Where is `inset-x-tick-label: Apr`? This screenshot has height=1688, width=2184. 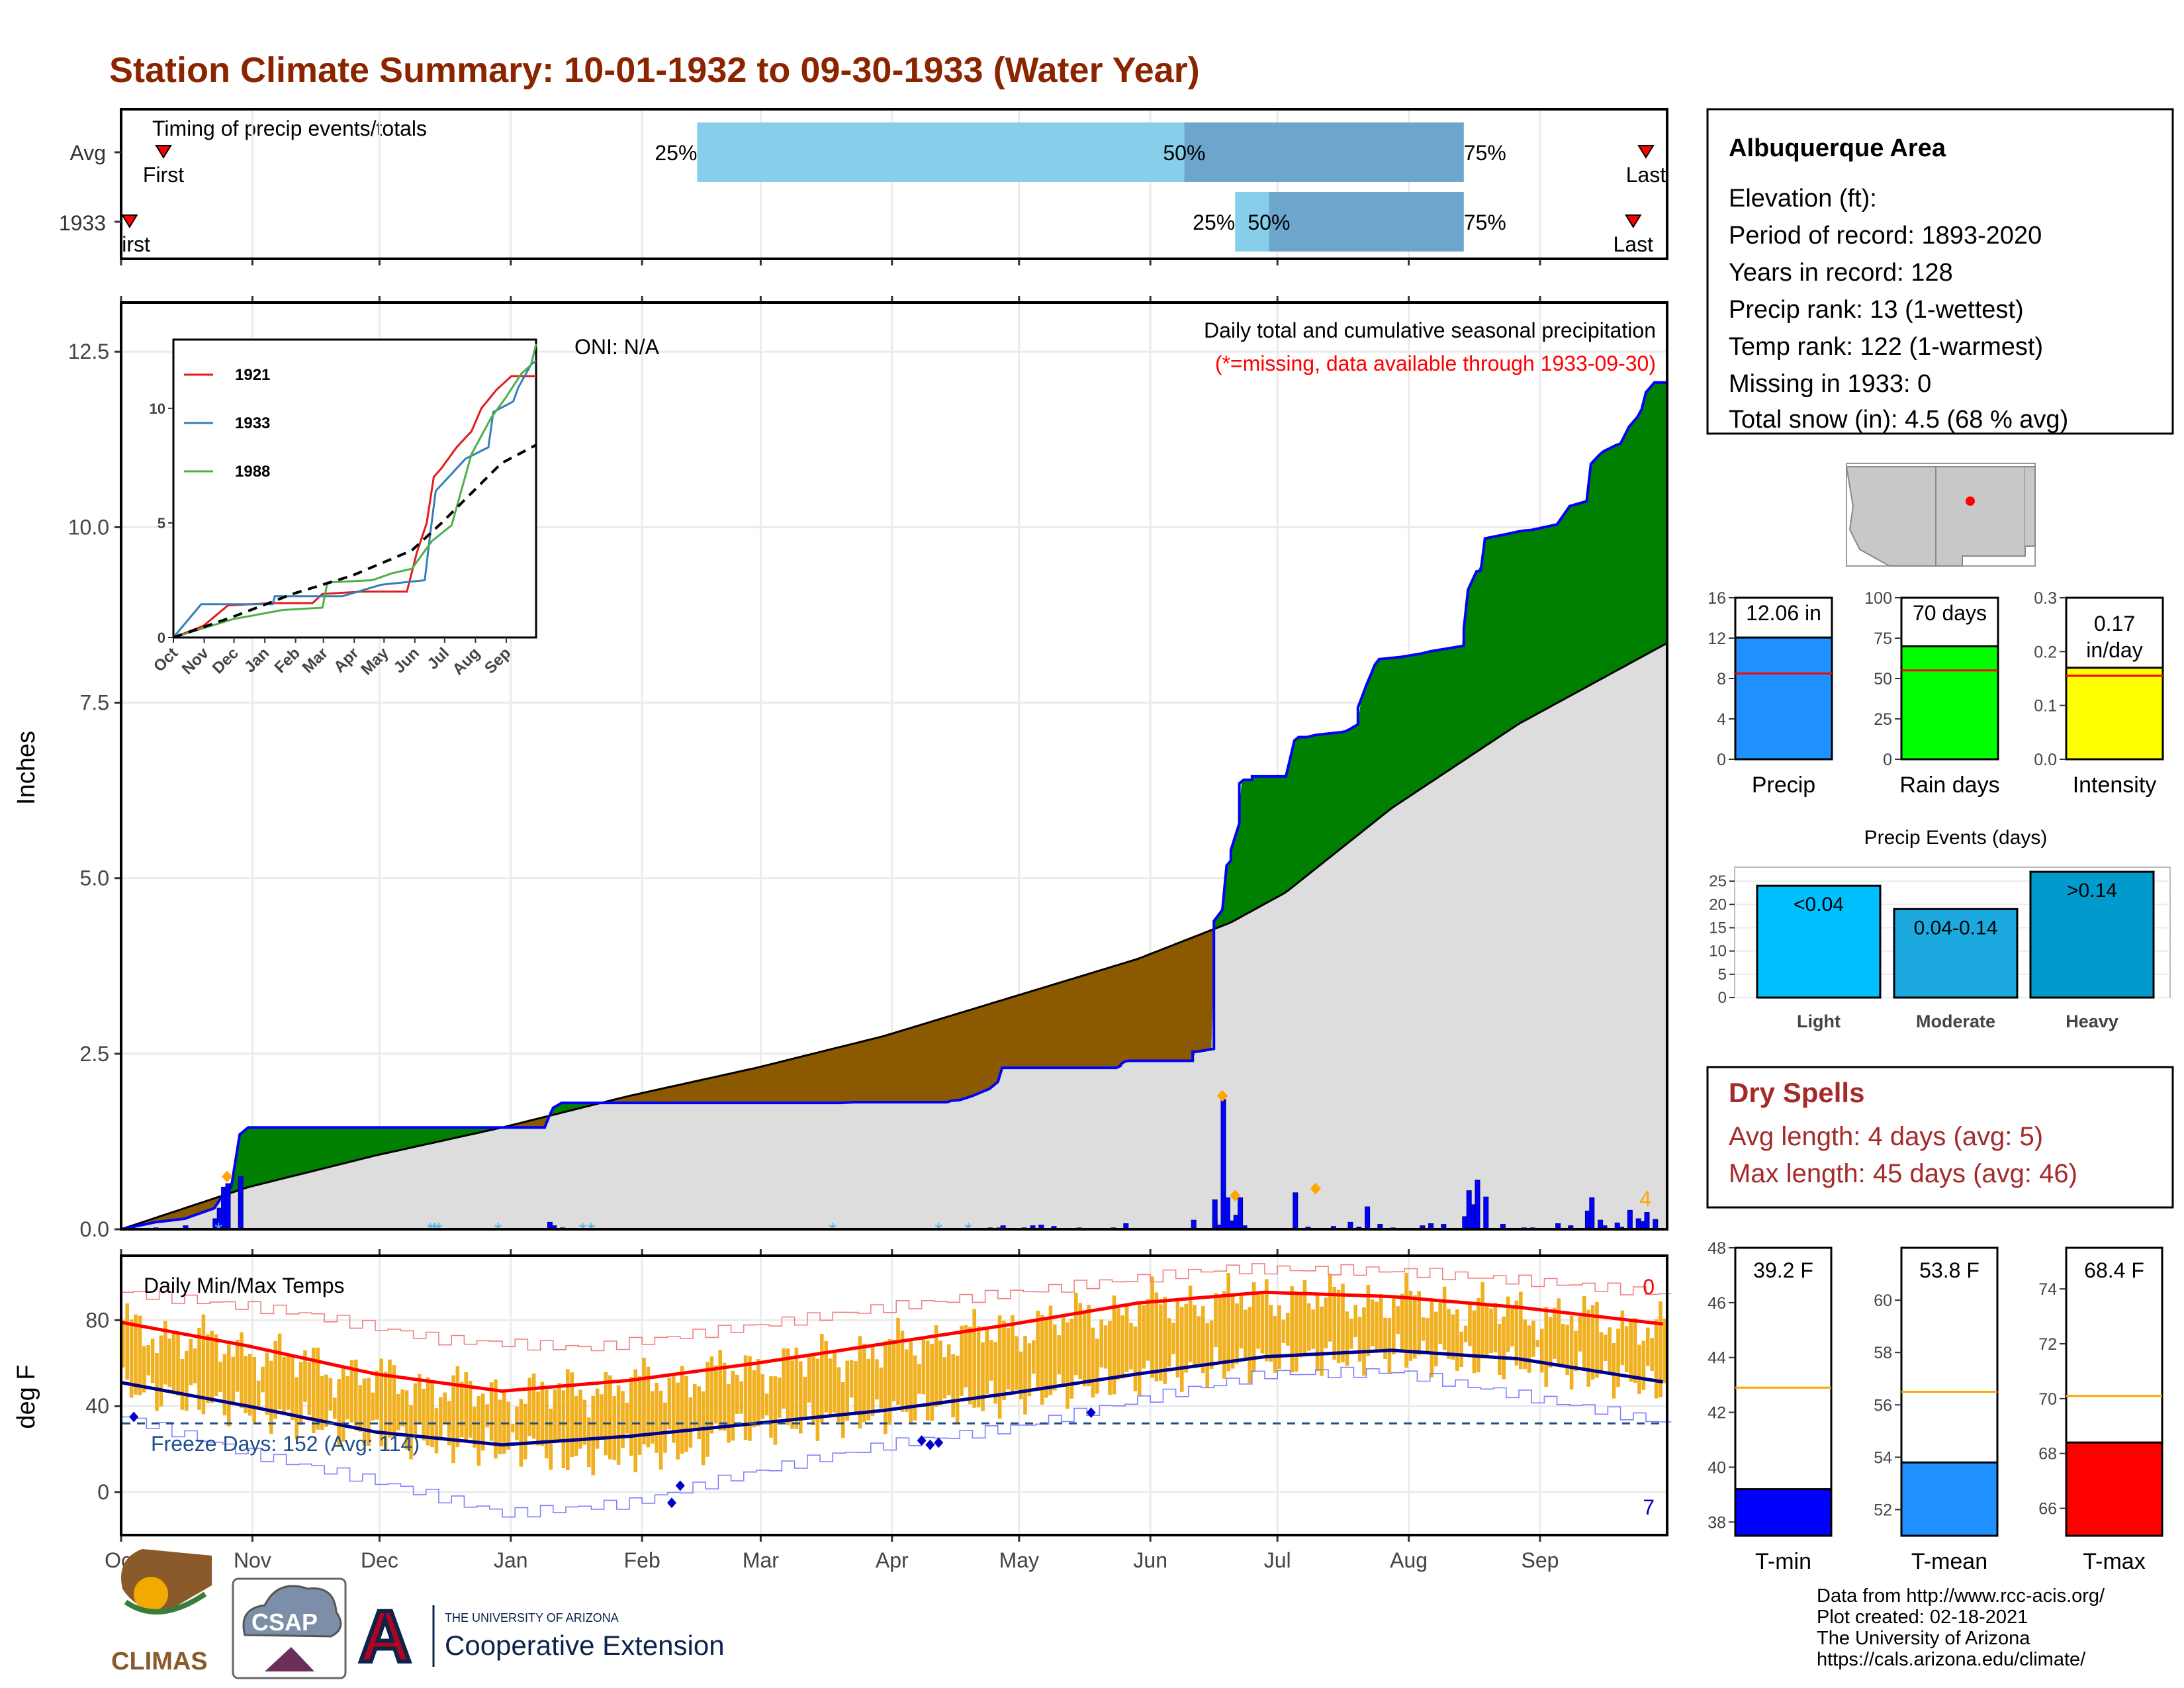 inset-x-tick-label: Apr is located at coordinates (346, 660).